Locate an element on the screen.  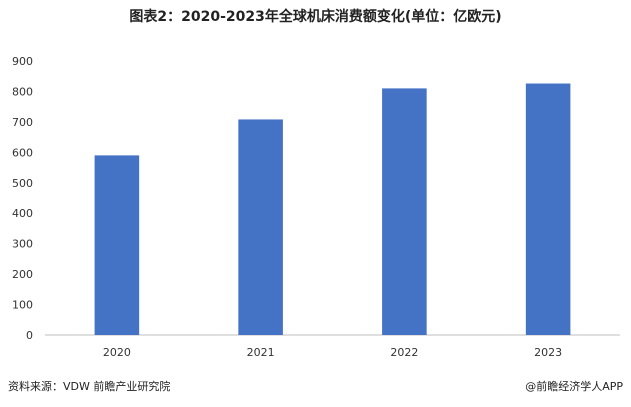
y-tick-label: 0 is located at coordinates (29, 335).